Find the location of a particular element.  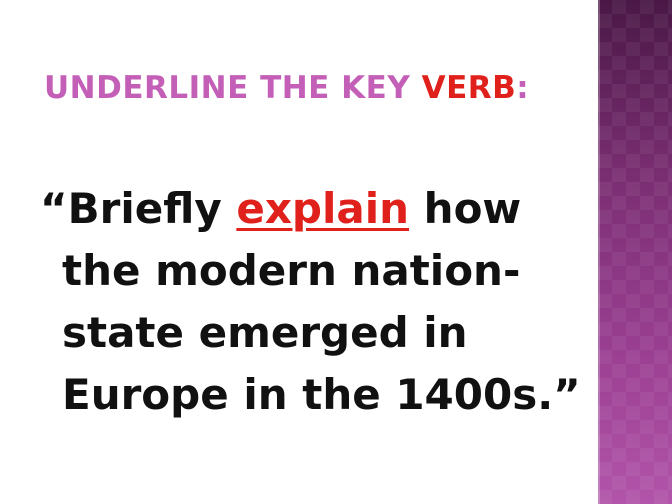

title-prefix: Underline the key is located at coordinates (233, 88).